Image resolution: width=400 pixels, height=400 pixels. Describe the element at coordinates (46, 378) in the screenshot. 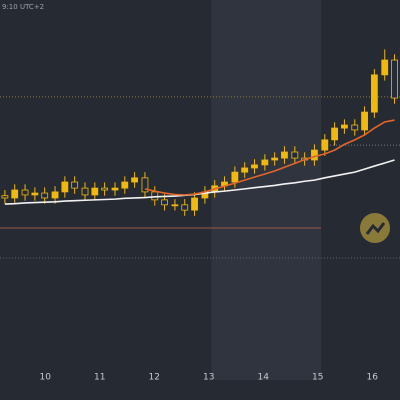

I see `x-tick-label: 10` at that location.